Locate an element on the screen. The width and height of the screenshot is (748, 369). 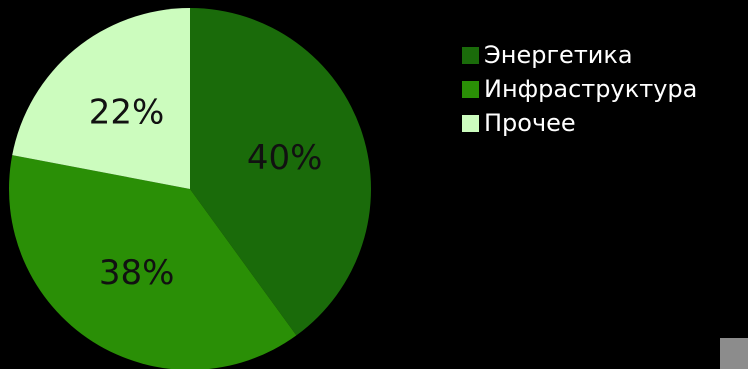
legend-item-energy: Энергетика is located at coordinates (579, 55).